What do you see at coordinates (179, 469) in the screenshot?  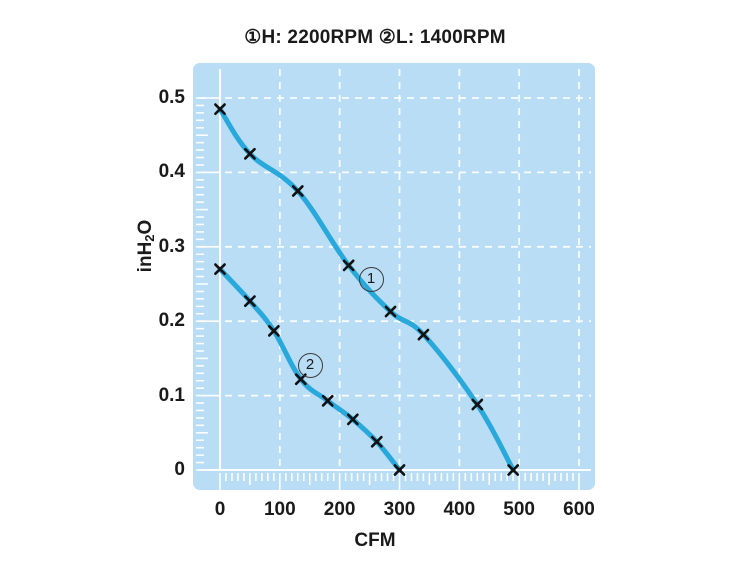 I see `y-tick-label: 0` at bounding box center [179, 469].